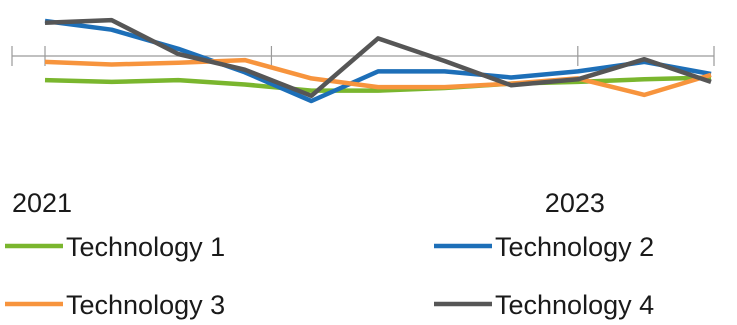 This screenshot has height=325, width=737. What do you see at coordinates (145, 247) in the screenshot?
I see `legend-label: Technology 1` at bounding box center [145, 247].